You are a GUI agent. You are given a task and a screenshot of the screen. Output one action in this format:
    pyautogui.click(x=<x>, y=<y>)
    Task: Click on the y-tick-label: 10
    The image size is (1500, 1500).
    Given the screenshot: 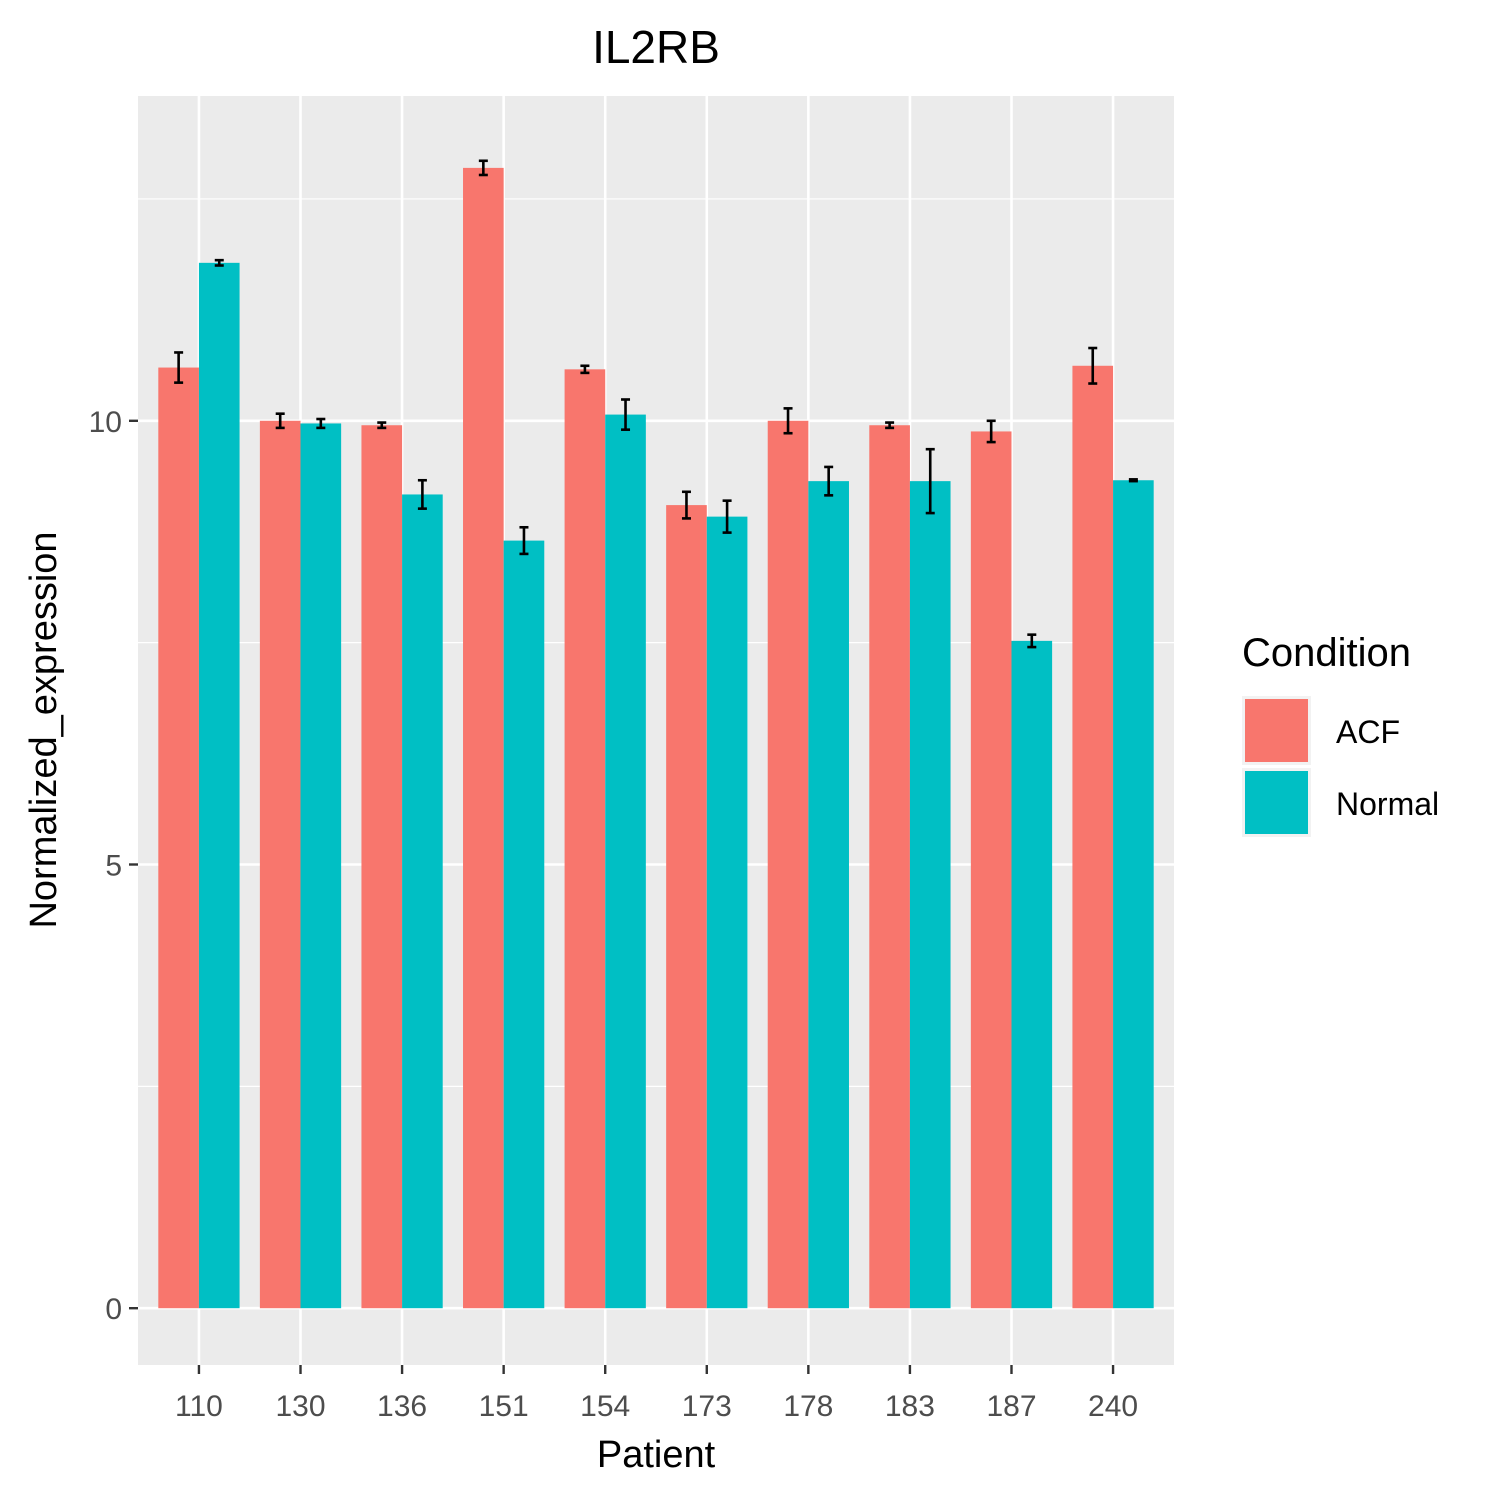 What is the action you would take?
    pyautogui.click(x=105, y=422)
    